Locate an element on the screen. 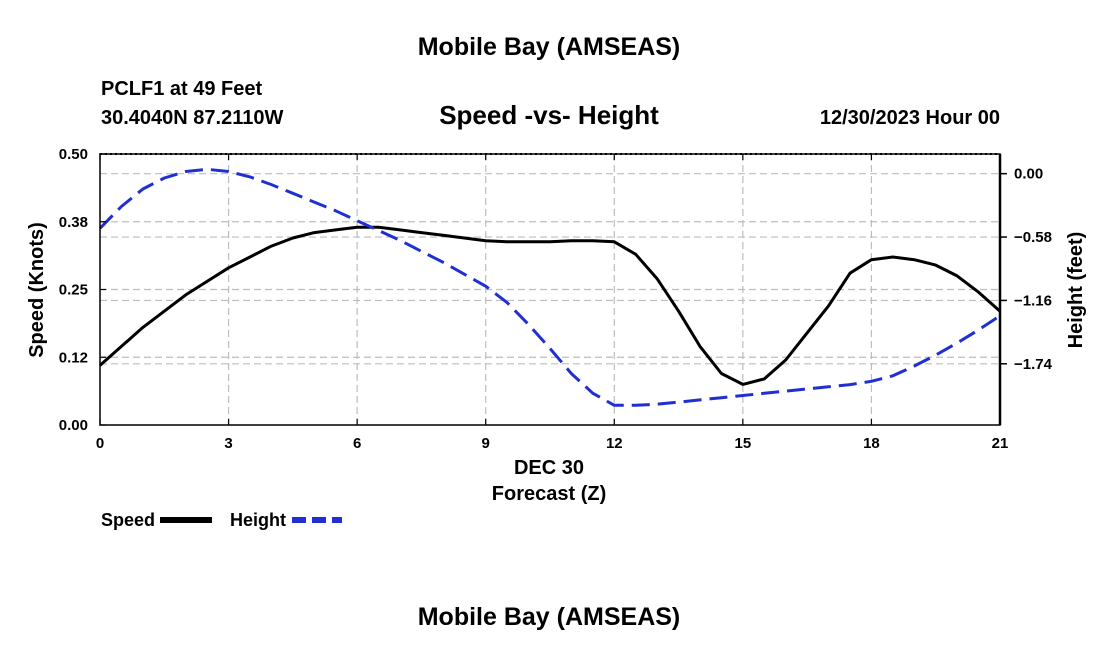 This screenshot has height=650, width=1100. x-tick-label: 12 is located at coordinates (614, 443).